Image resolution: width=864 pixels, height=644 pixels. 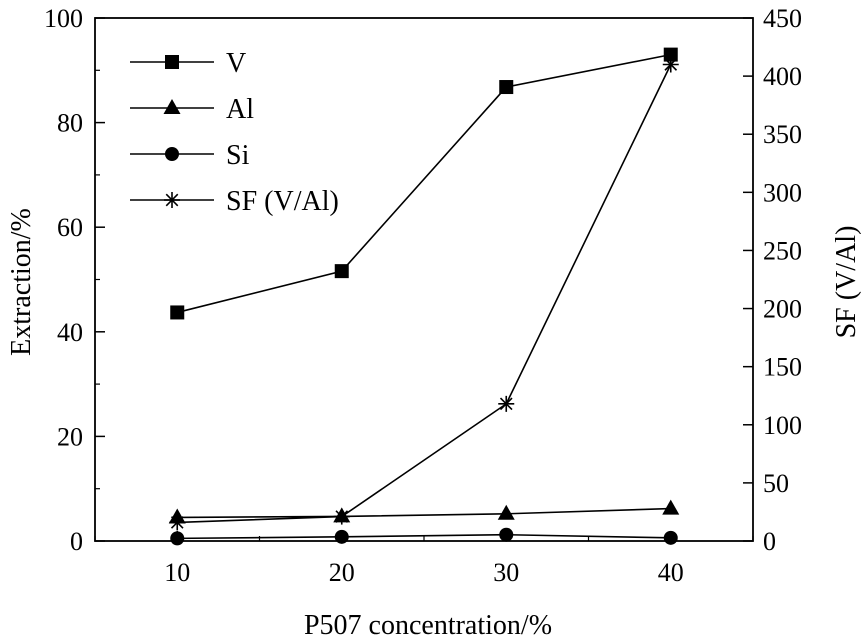 I want to click on y2-tick-label: 350, so click(x=782, y=134).